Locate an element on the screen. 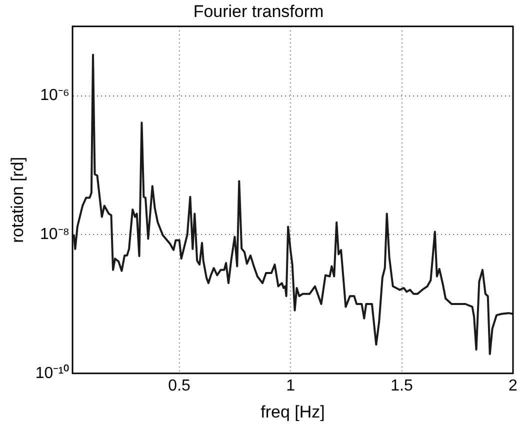 The width and height of the screenshot is (523, 427). y-tick-label: 10⁻⁶ is located at coordinates (55, 95).